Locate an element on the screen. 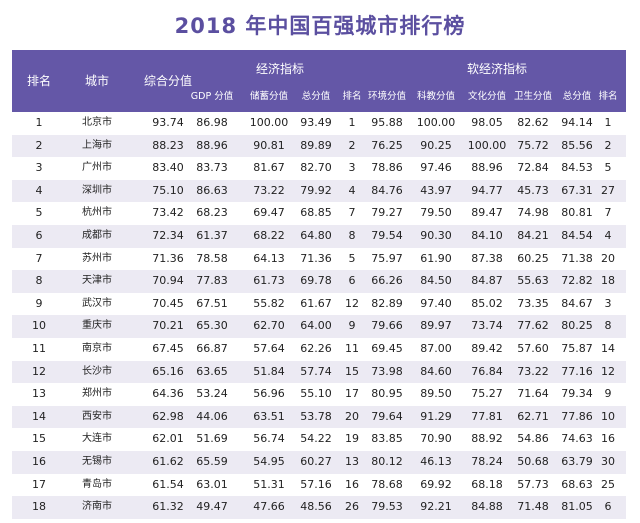 This screenshot has width=640, height=523. cell-total: 62.98 is located at coordinates (168, 416).